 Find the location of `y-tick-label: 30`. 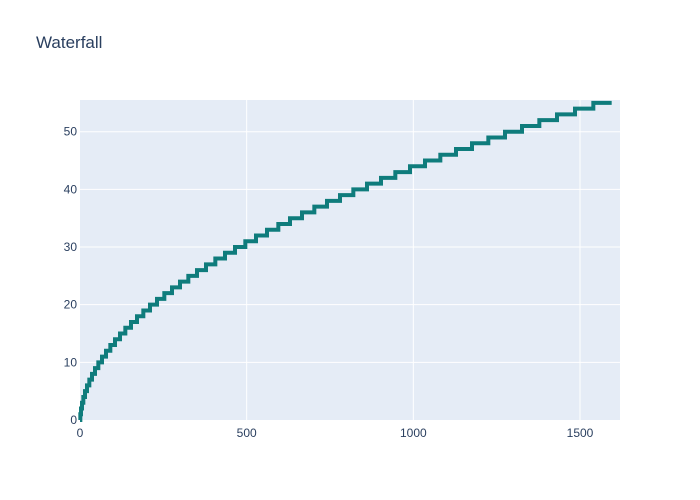

y-tick-label: 30 is located at coordinates (71, 247).